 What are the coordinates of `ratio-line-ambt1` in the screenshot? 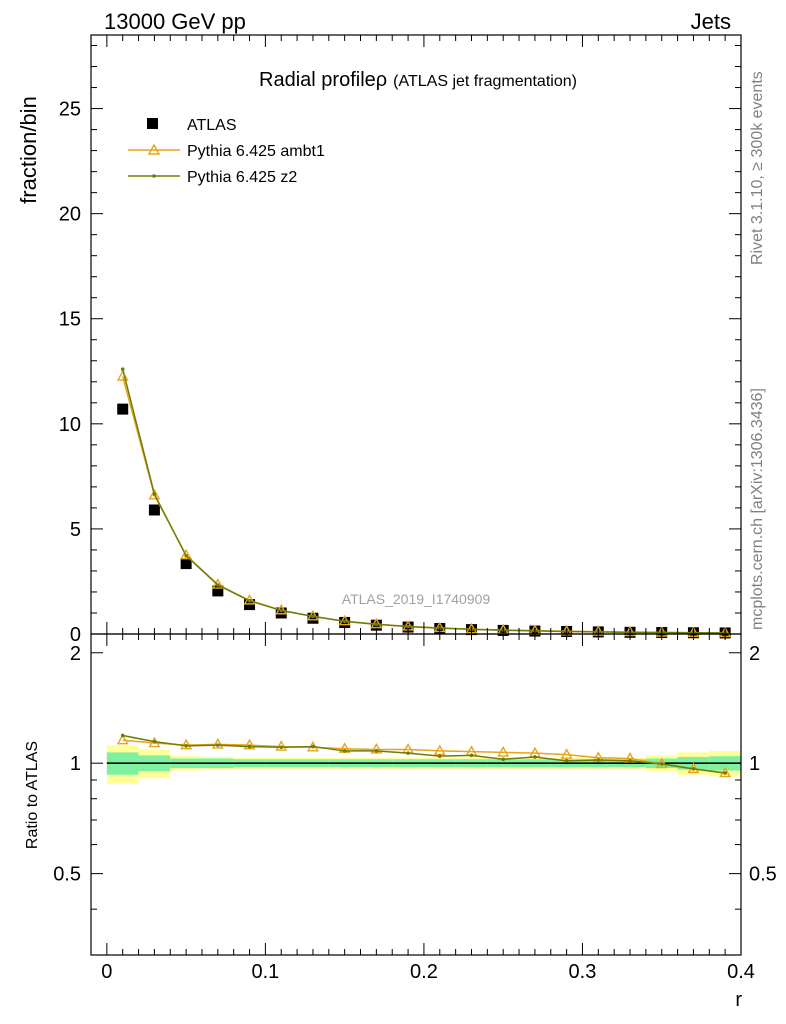 It's located at (424, 756).